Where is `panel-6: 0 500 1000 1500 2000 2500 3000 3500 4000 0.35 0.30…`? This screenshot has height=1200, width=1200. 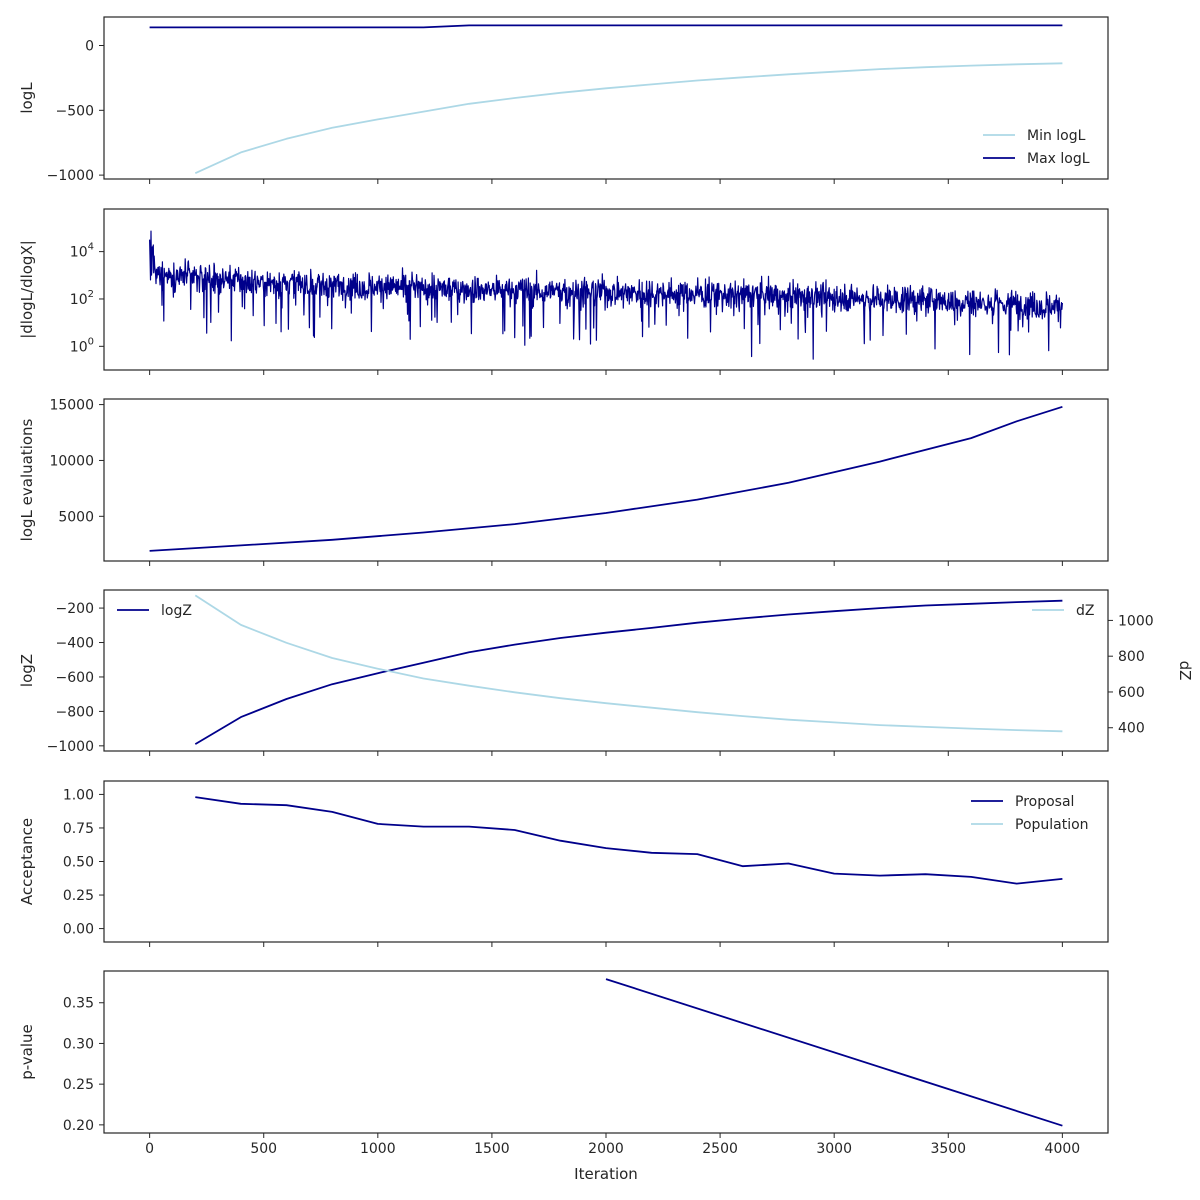 panel-6: 0 500 1000 1500 2000 2500 3000 3500 4000 0.35 0.30… is located at coordinates (563, 1063).